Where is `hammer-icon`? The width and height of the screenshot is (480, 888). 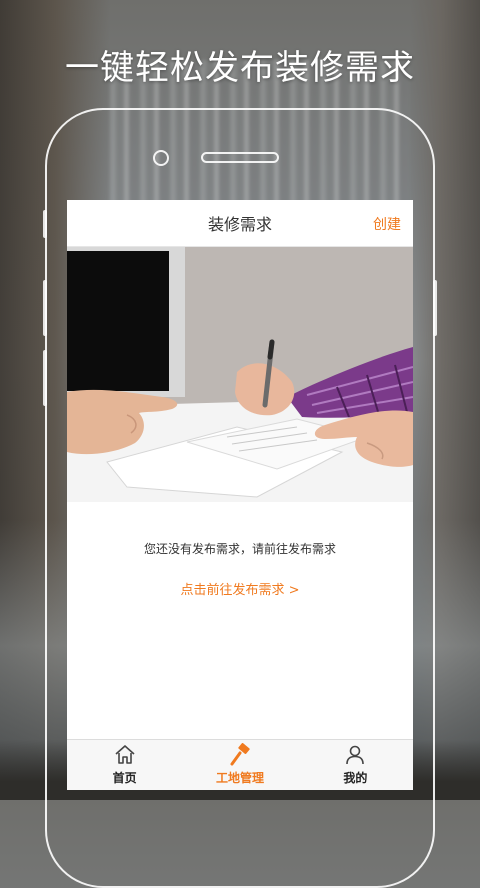 hammer-icon is located at coordinates (240, 754).